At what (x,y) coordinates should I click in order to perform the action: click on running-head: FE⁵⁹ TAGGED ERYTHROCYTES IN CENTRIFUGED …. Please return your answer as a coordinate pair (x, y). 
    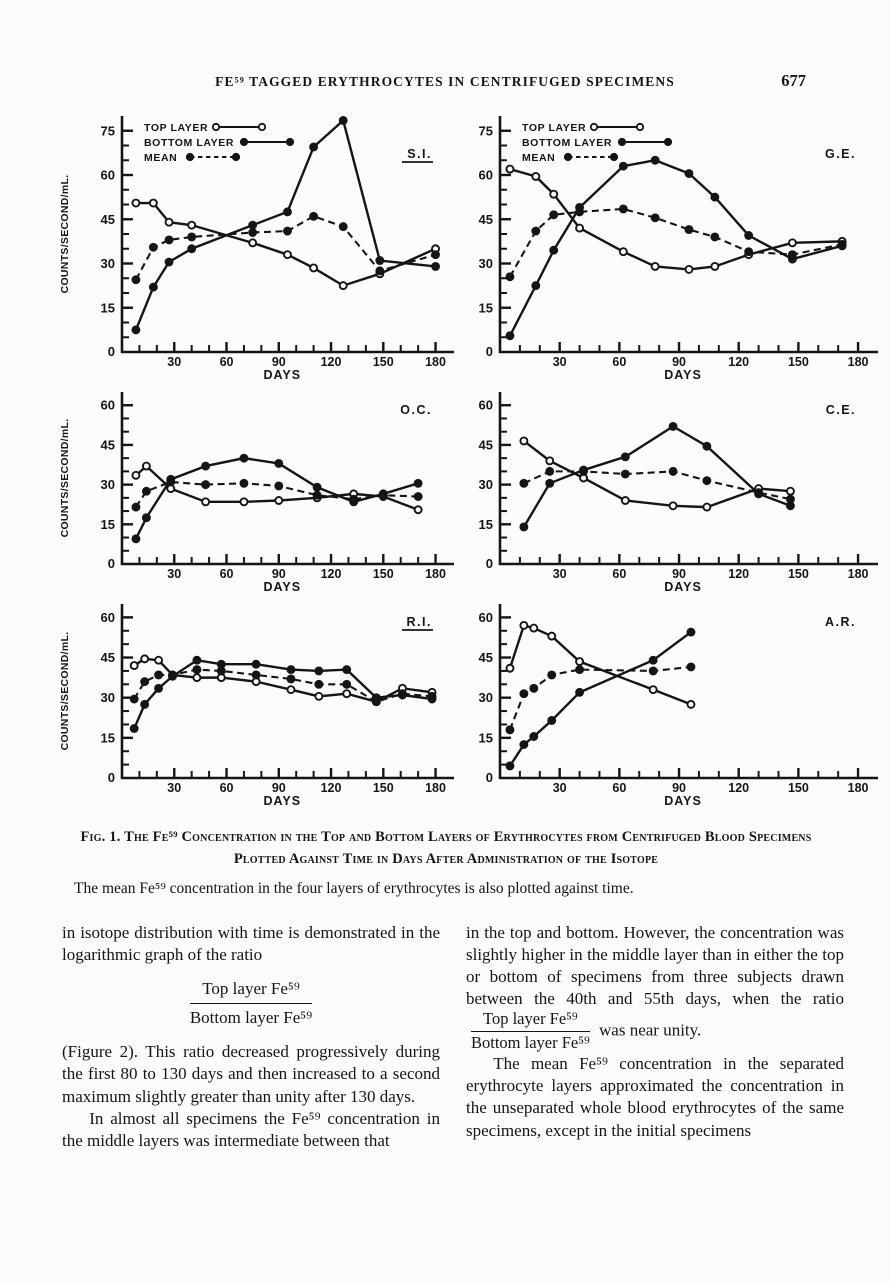
    Looking at the image, I should click on (445, 82).